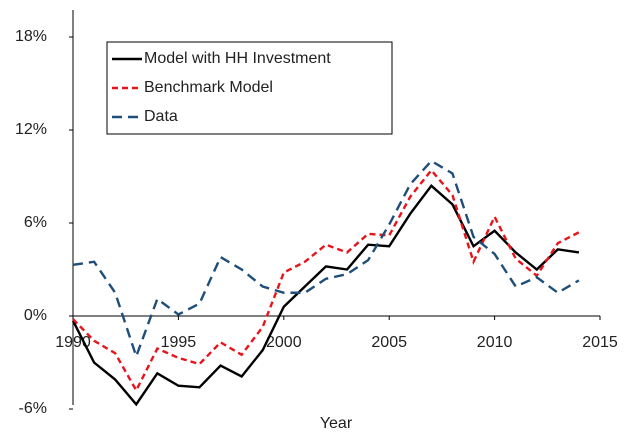  What do you see at coordinates (237, 58) in the screenshot?
I see `legend-label: Model with HH Investment` at bounding box center [237, 58].